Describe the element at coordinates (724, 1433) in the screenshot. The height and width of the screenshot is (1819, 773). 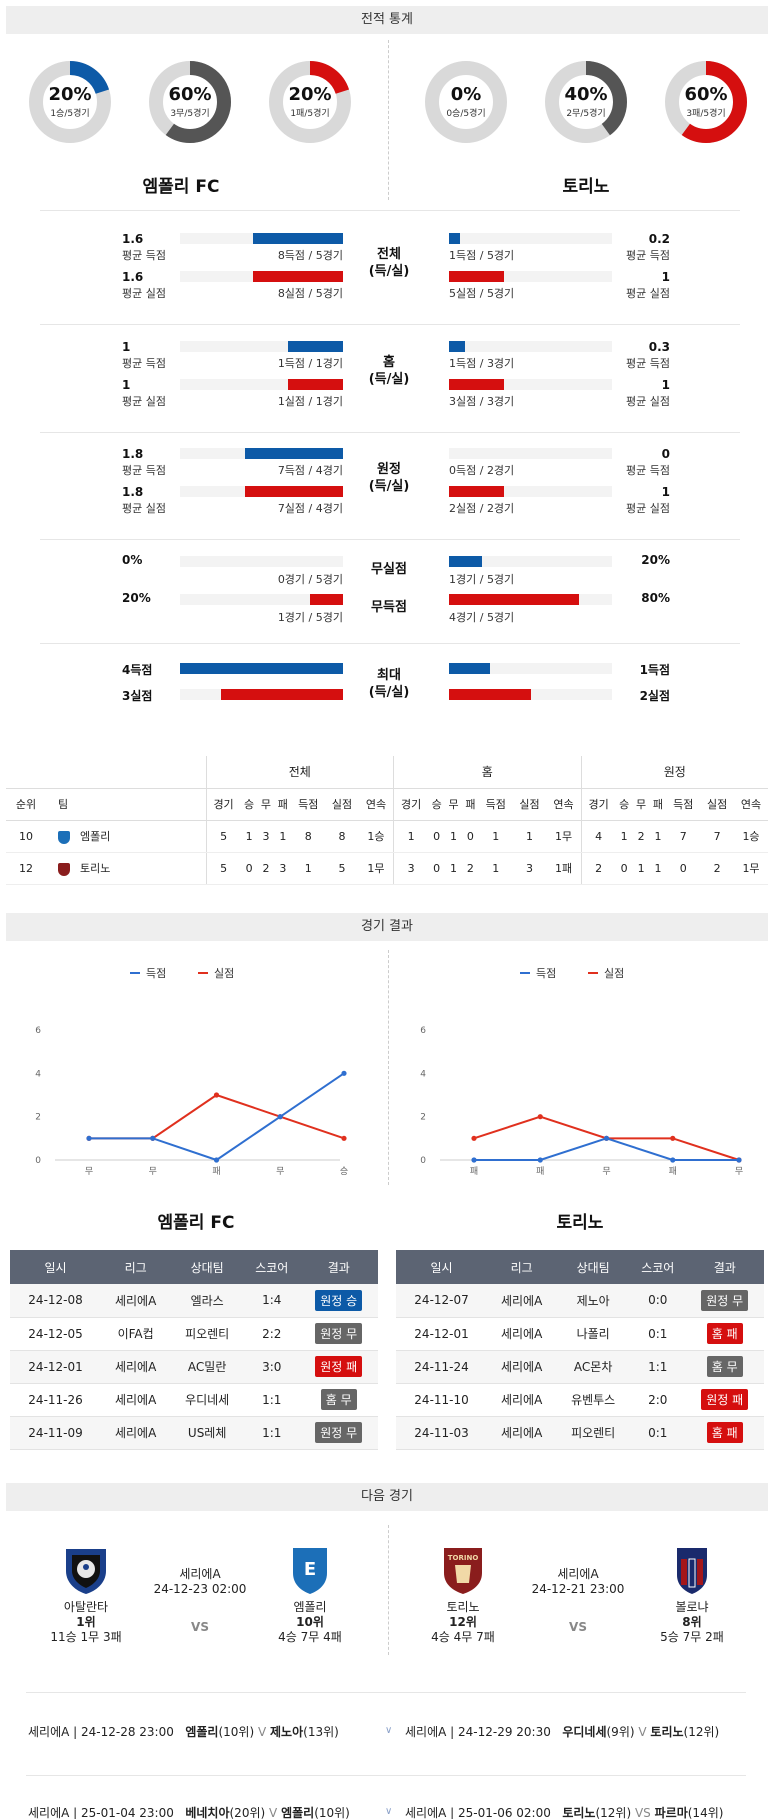
I see `results-result: 홈 패` at that location.